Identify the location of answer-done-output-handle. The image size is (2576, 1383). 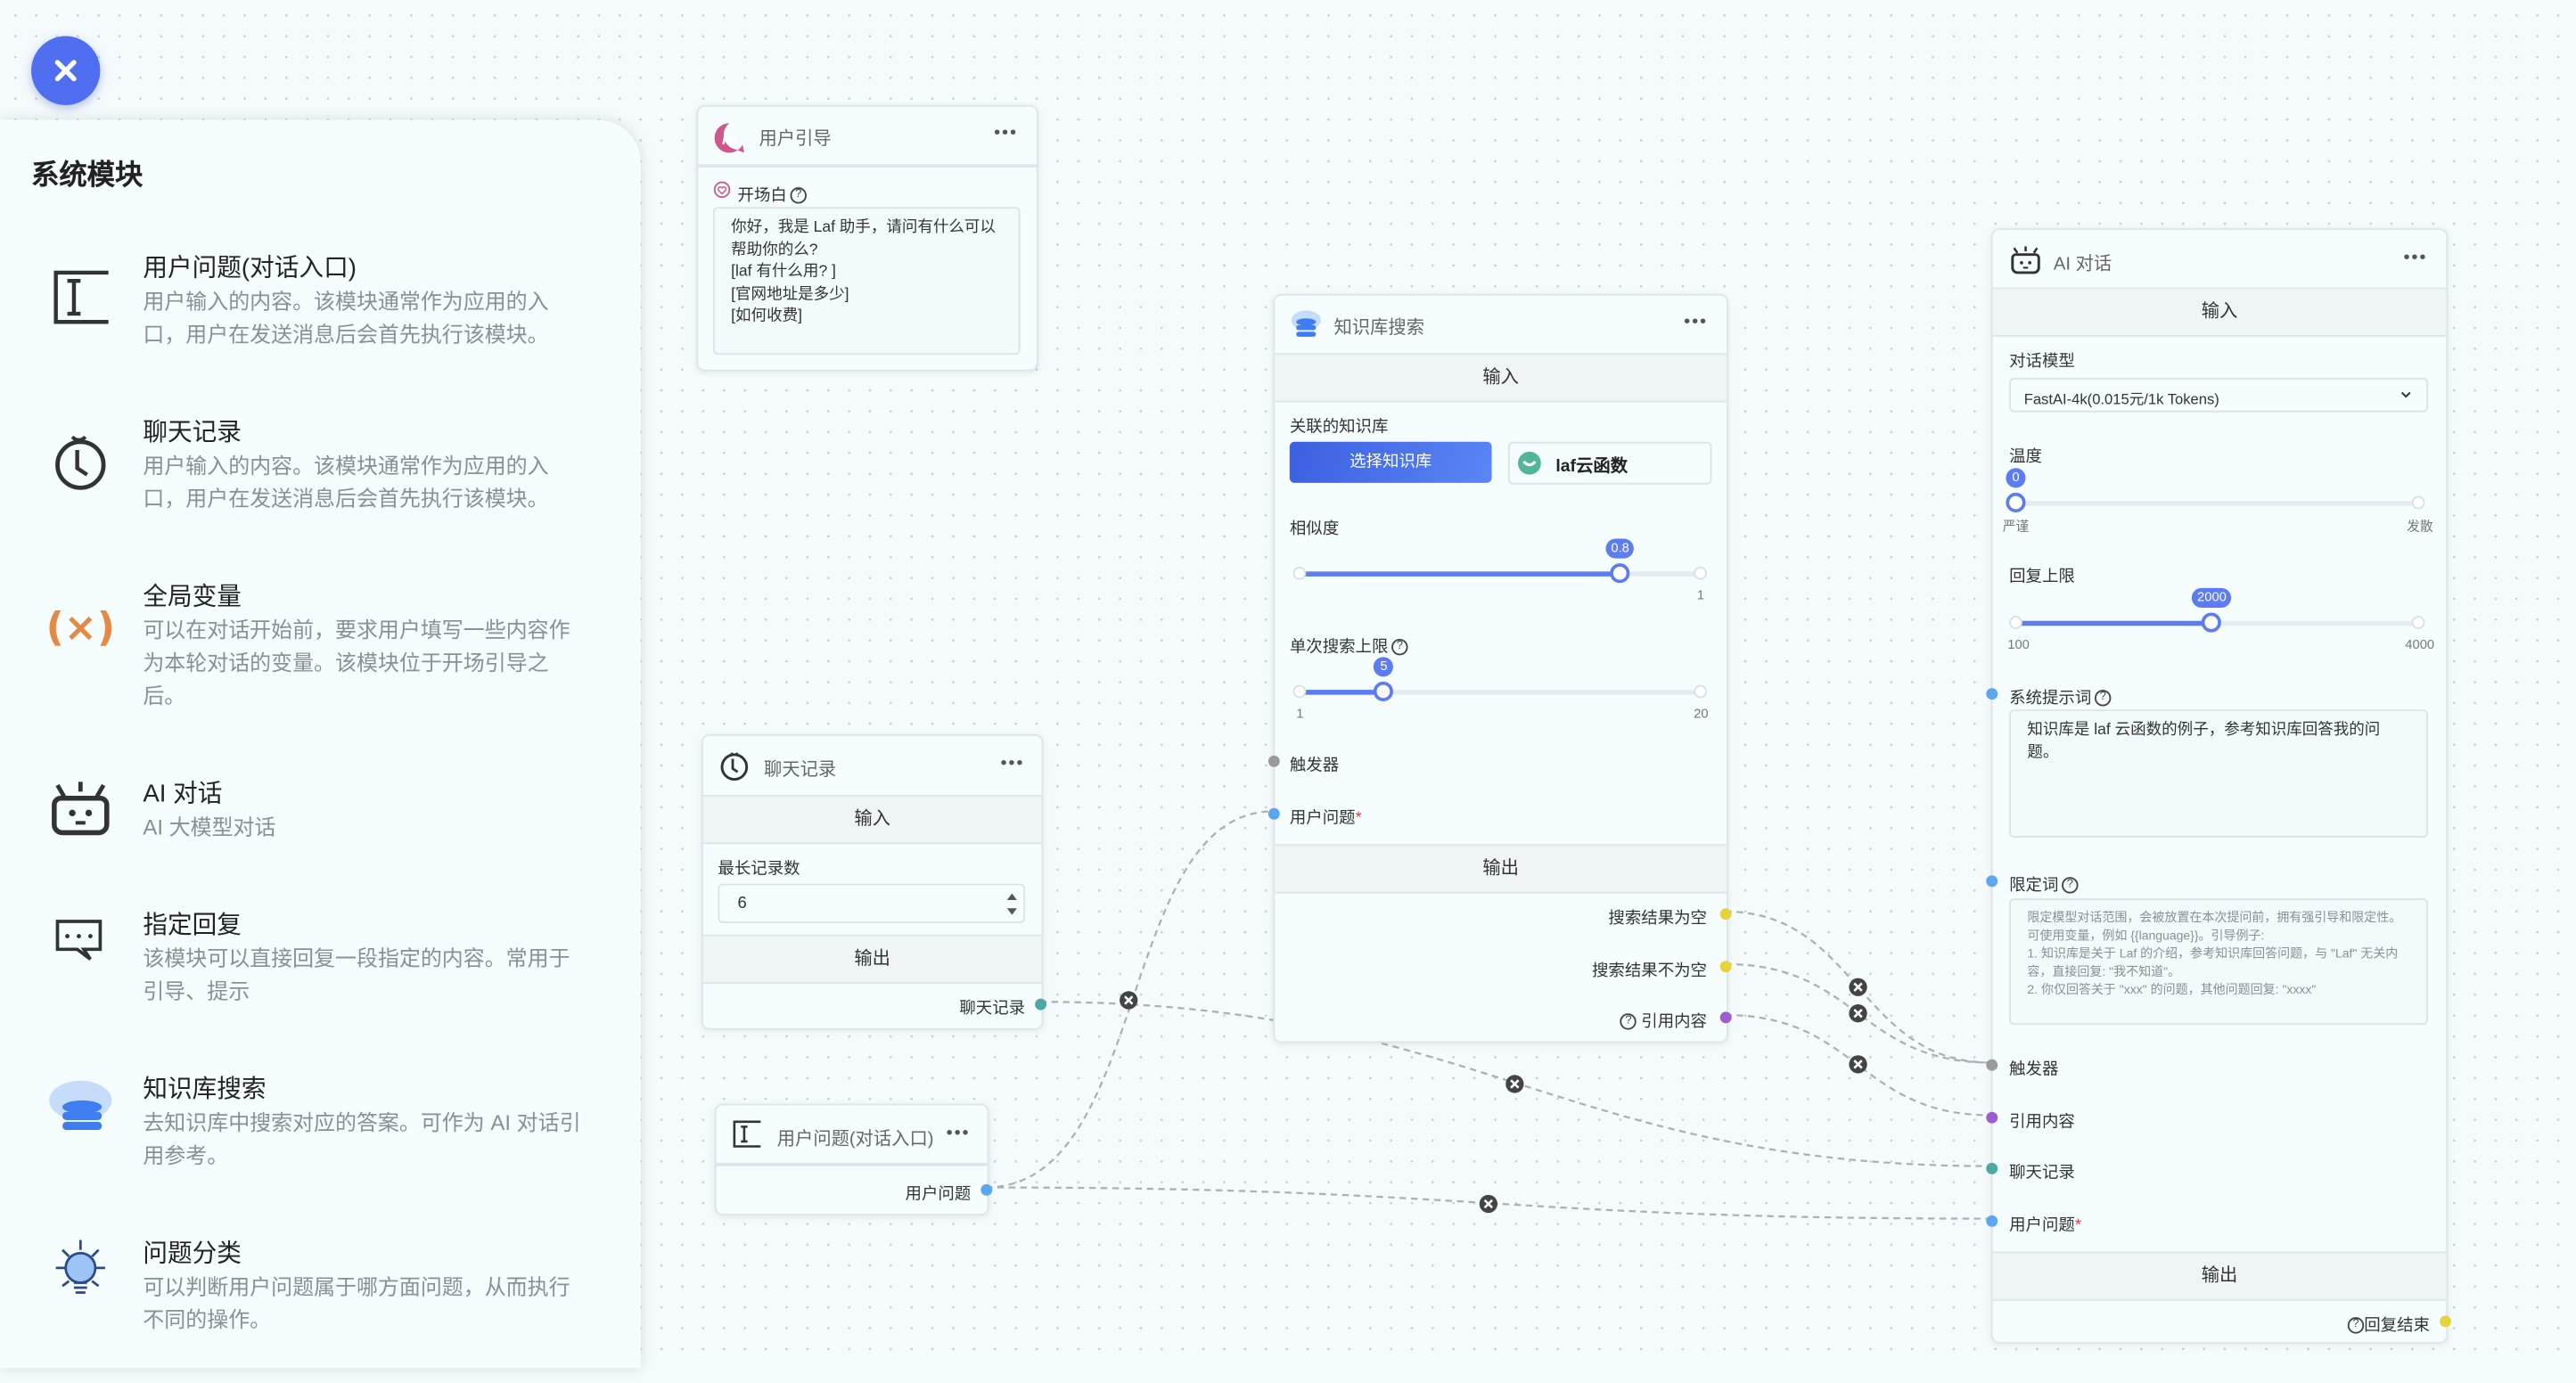
(2445, 1322).